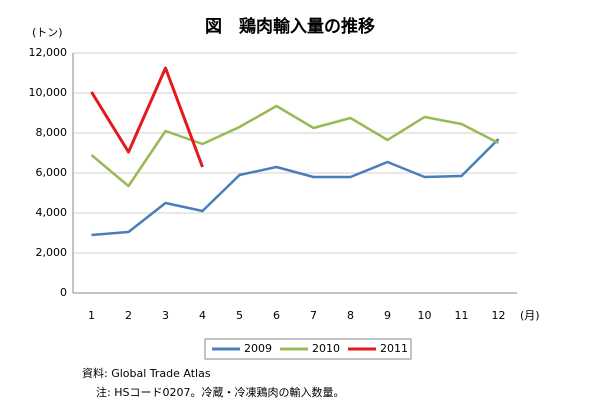 This screenshot has width=596, height=414. I want to click on chart-title: 図 鶏肉輸入量の推移, so click(290, 26).